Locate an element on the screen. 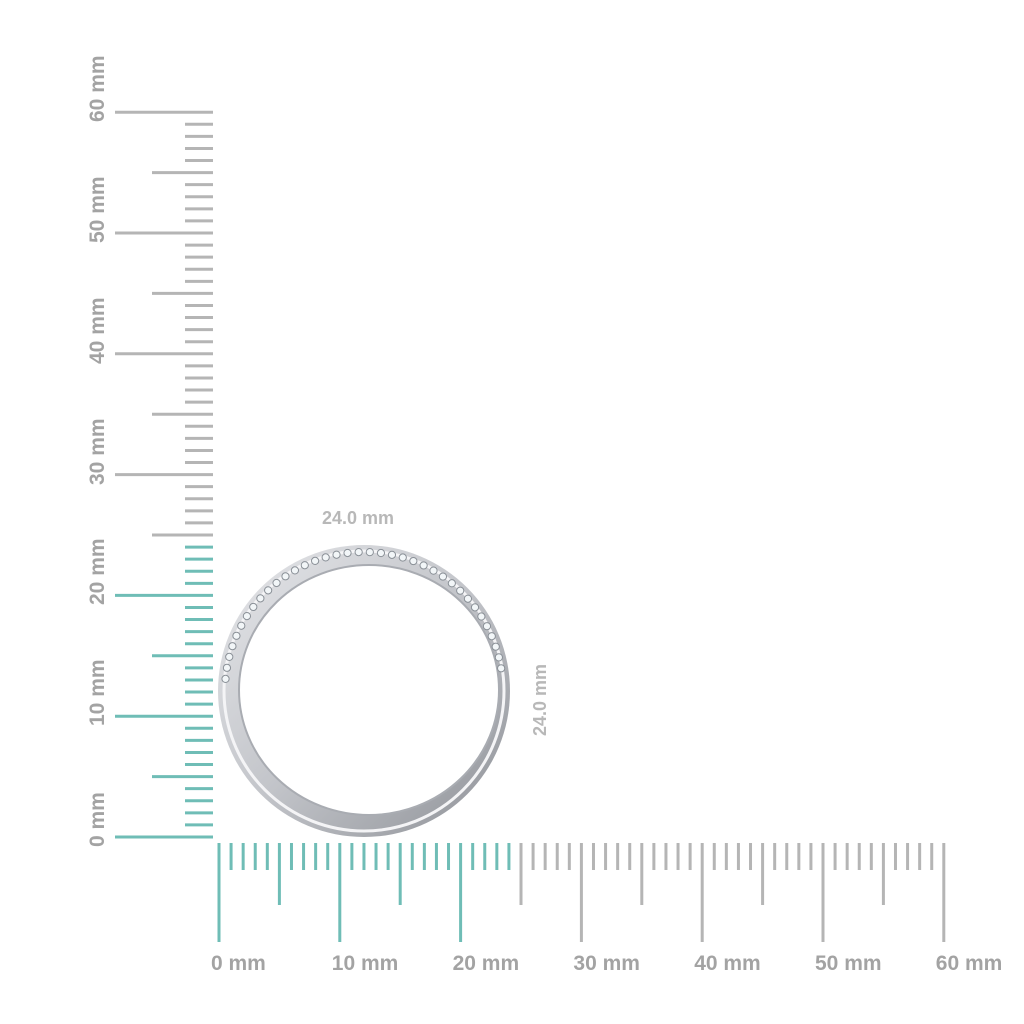  y-axis-label: 10 mm is located at coordinates (97, 693).